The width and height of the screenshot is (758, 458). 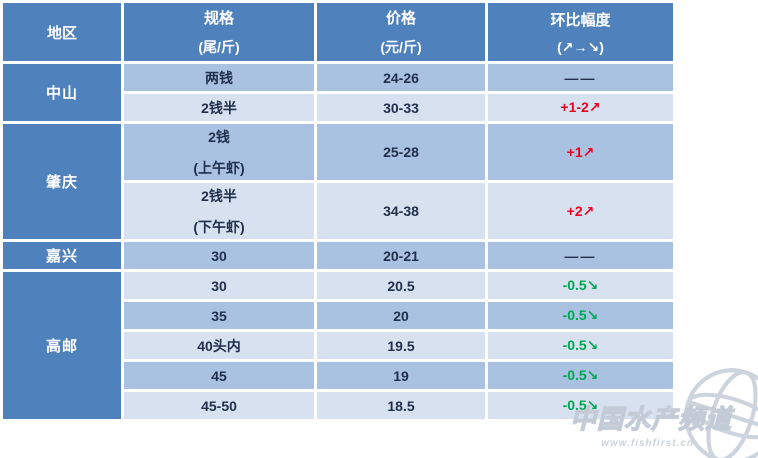 What do you see at coordinates (580, 211) in the screenshot?
I see `change-cell: +2↗` at bounding box center [580, 211].